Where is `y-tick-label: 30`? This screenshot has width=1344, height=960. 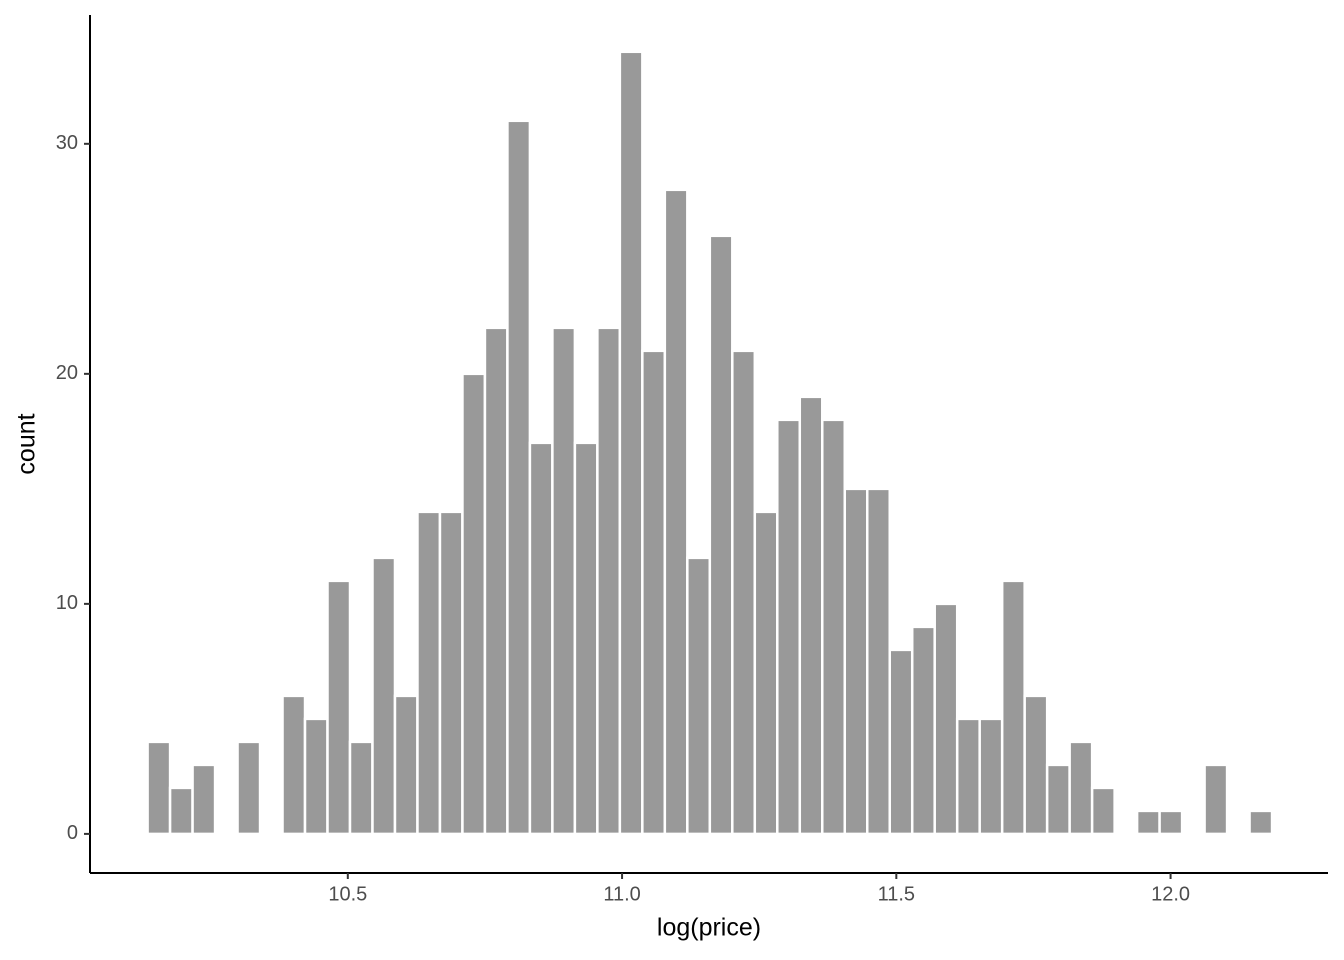
y-tick-label: 30 is located at coordinates (67, 143).